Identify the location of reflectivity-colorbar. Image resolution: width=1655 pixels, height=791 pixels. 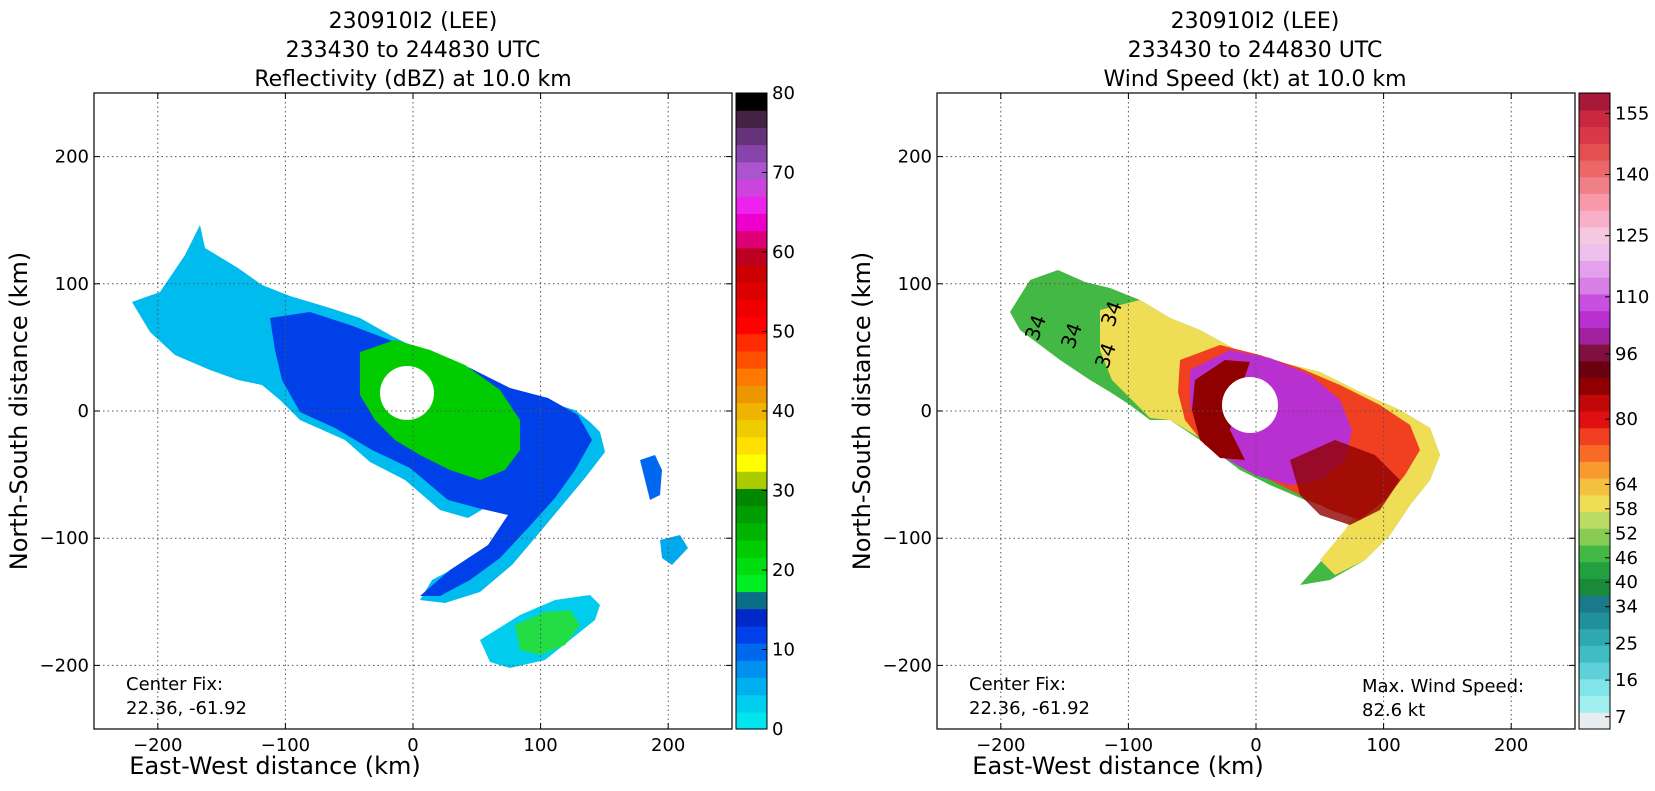
(751, 411).